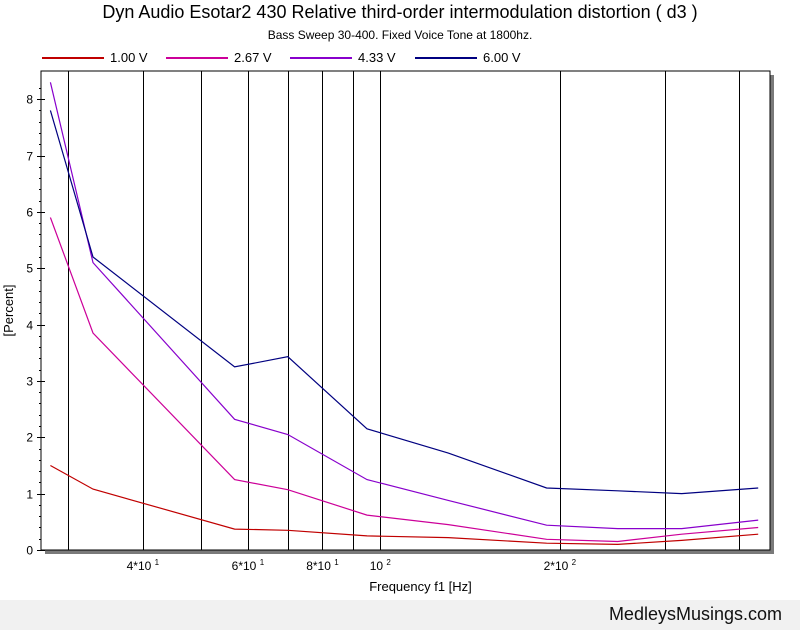 This screenshot has width=800, height=630. I want to click on y-tick-label: 3, so click(29, 382).